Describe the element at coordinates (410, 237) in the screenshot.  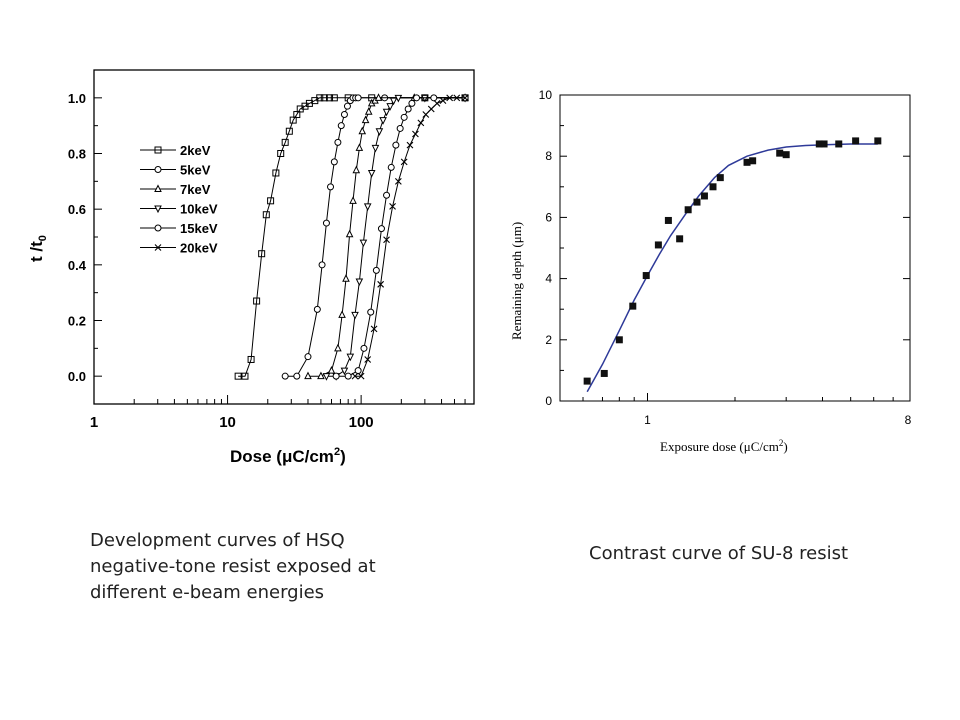
I see `series-line-20keV` at that location.